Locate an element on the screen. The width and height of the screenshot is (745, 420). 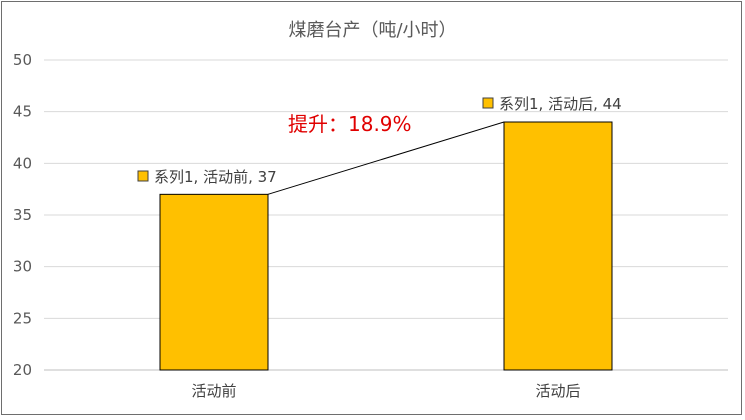
data-label: 系列1, 活动前, 37 is located at coordinates (215, 177).